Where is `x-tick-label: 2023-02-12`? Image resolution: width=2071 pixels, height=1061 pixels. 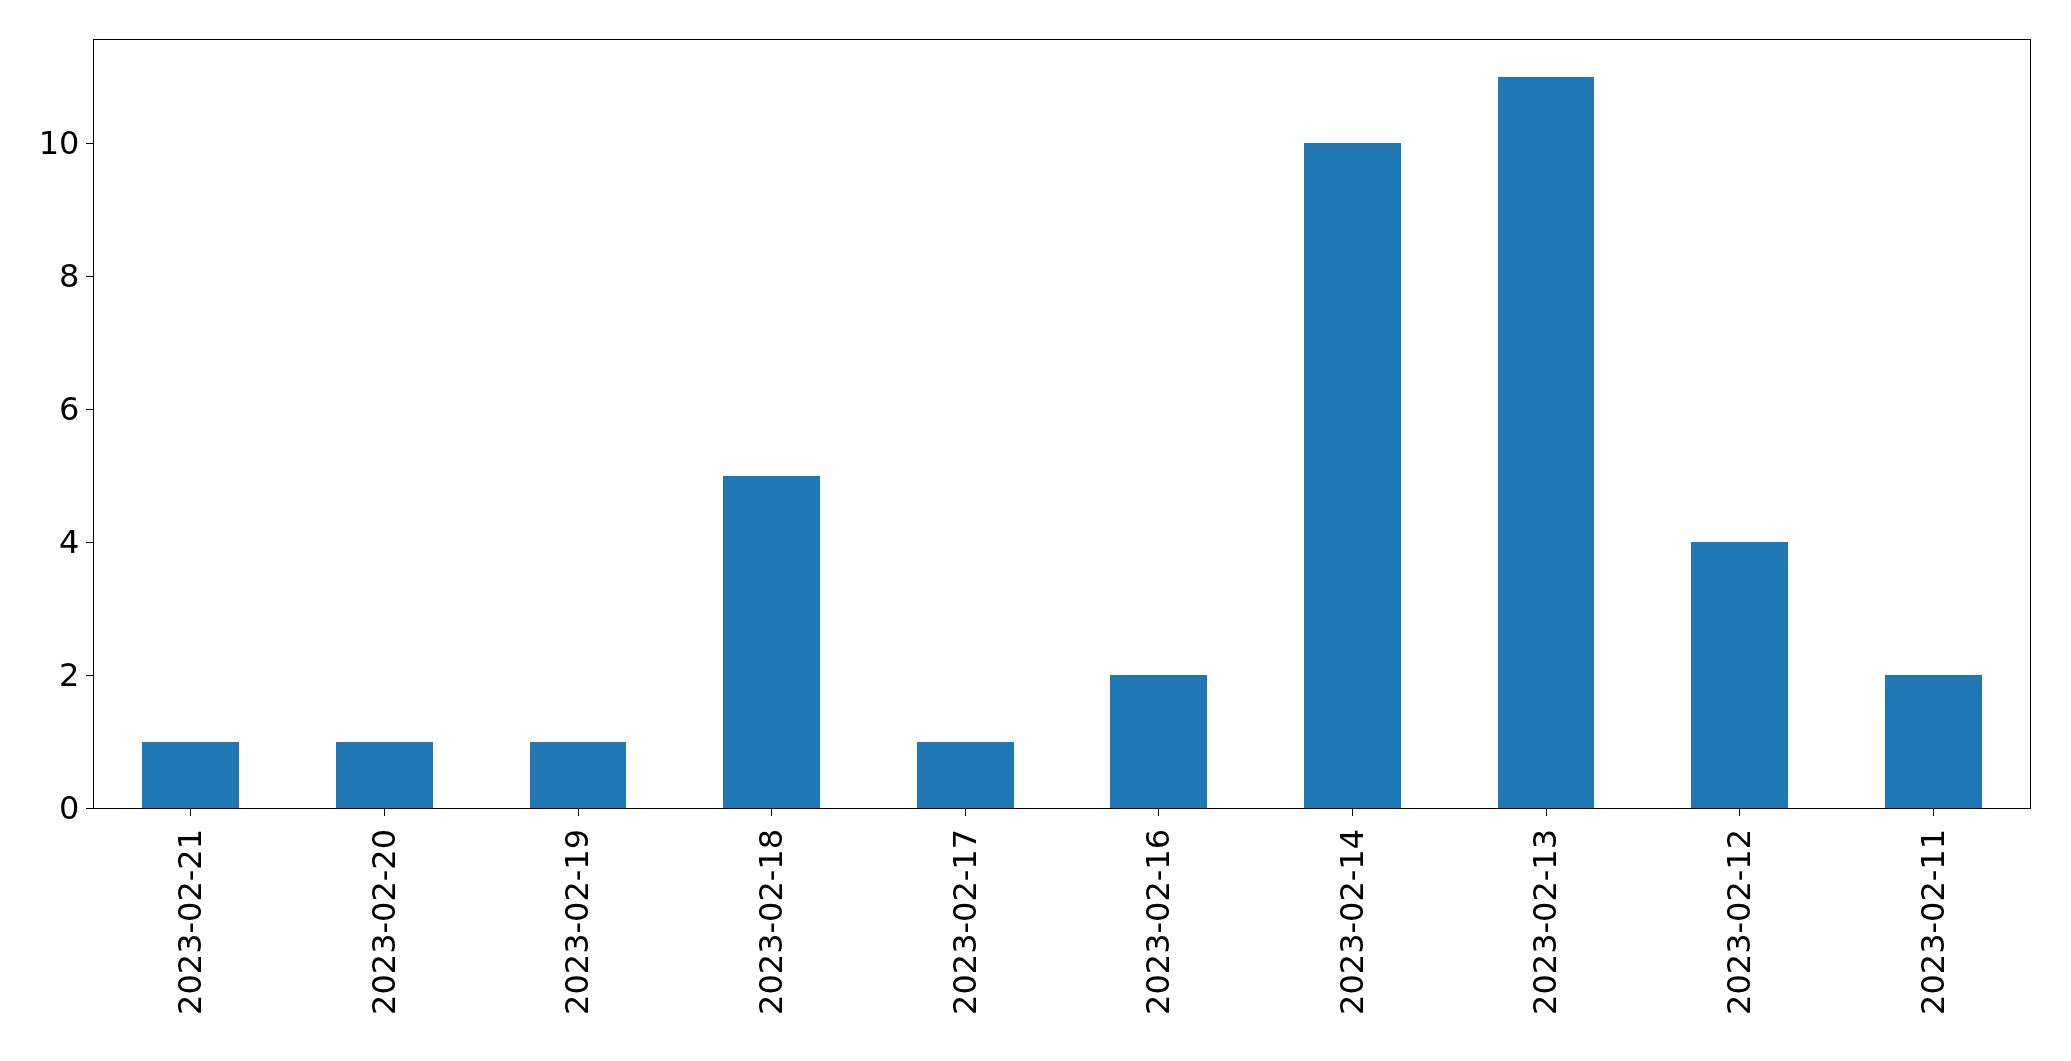
x-tick-label: 2023-02-12 is located at coordinates (1739, 921).